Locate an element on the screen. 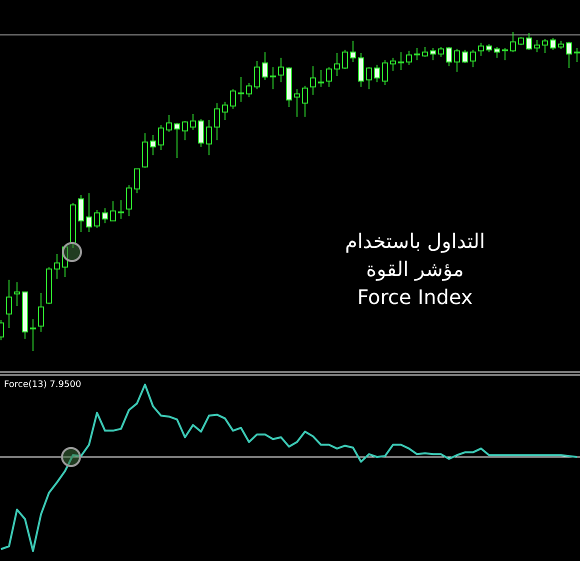 The height and width of the screenshot is (561, 580). annotation: مؤشر القوة is located at coordinates (415, 269).